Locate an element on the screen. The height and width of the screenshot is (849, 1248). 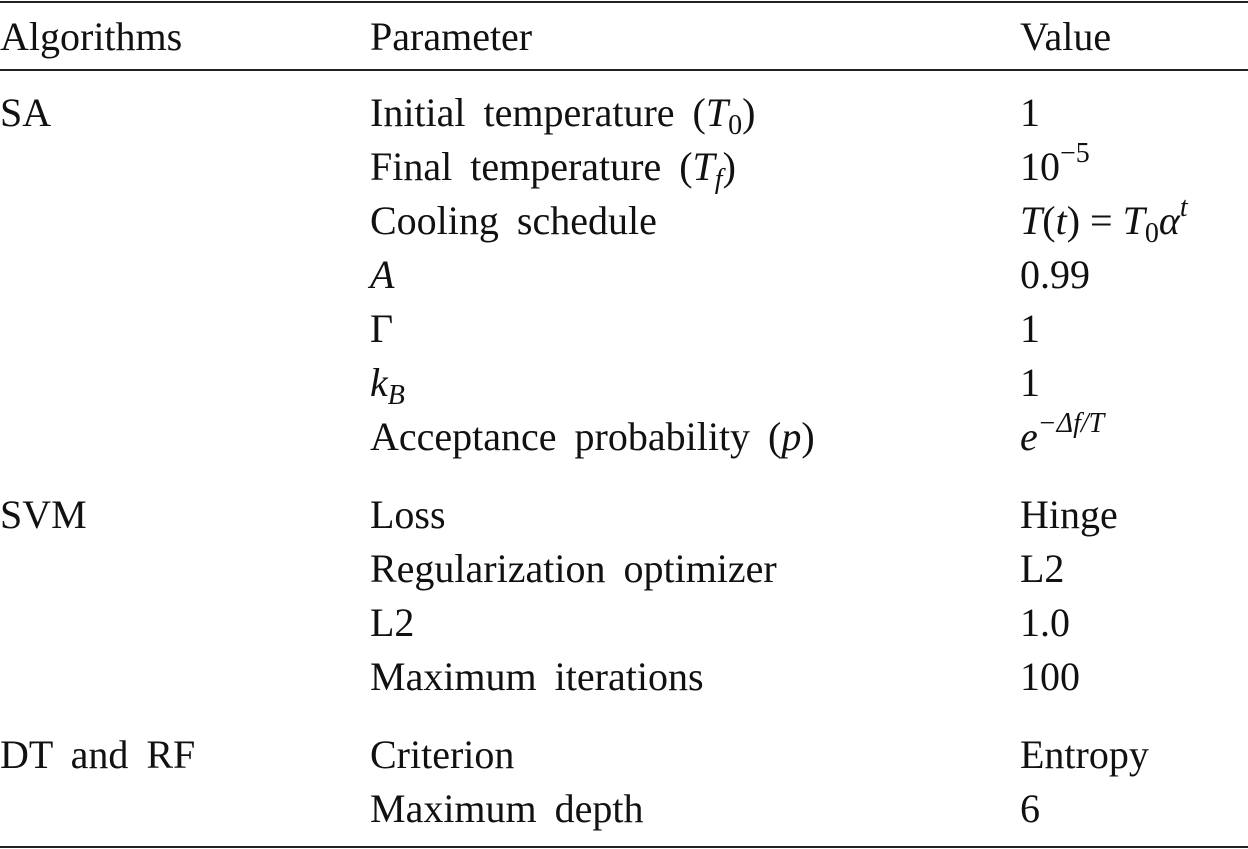
value: 10−5 is located at coordinates (1055, 167).